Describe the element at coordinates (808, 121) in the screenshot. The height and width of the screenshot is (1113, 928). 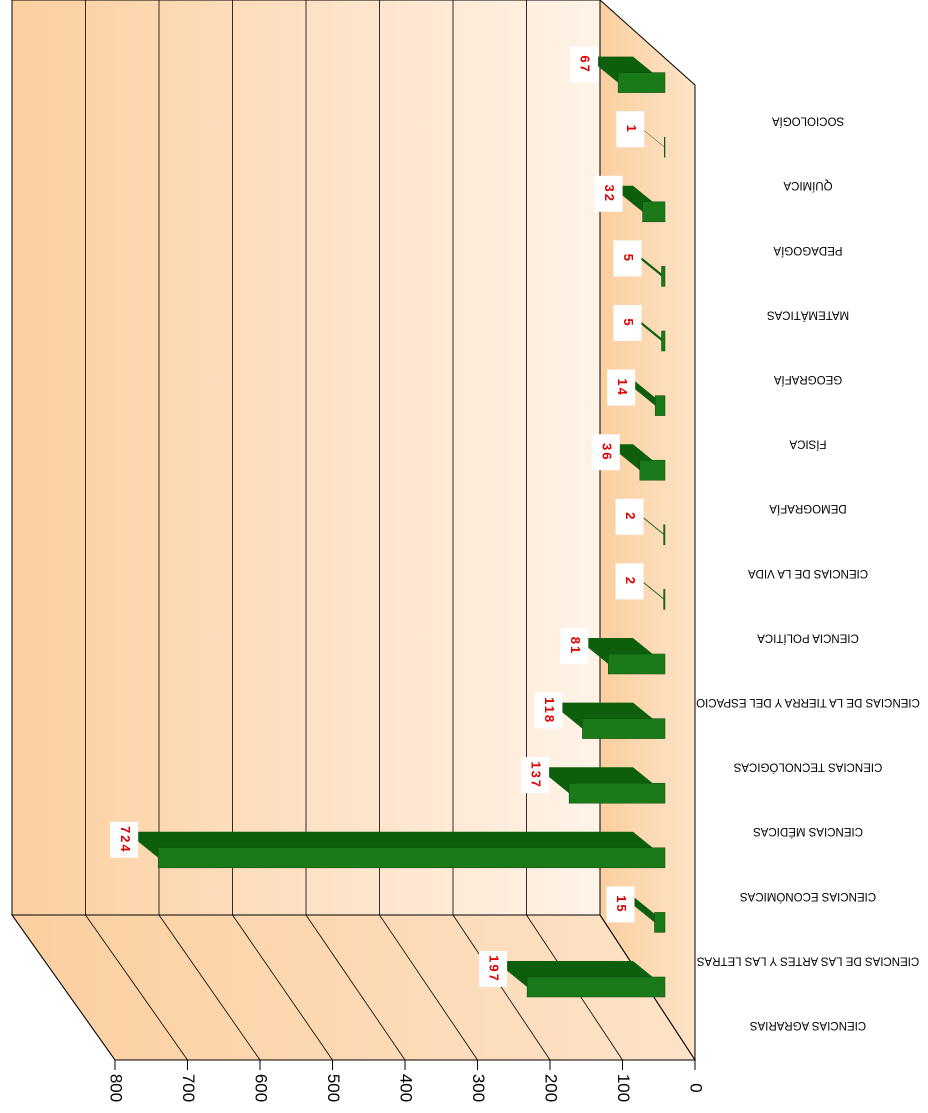
I see `category-label: SOCIOLOGÍA` at that location.